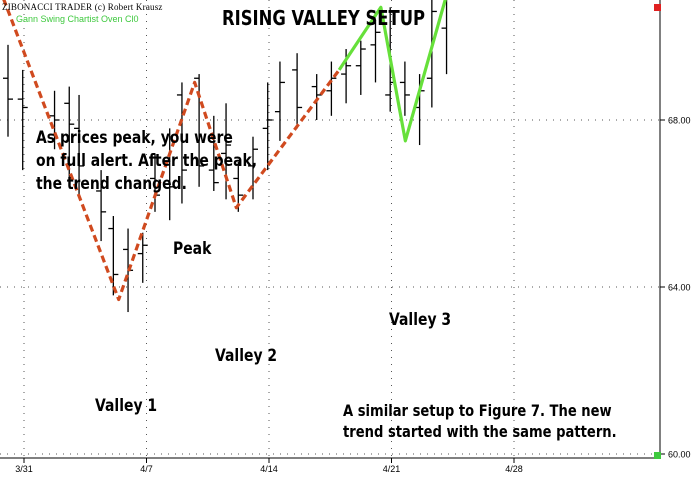 This screenshot has width=700, height=482. What do you see at coordinates (392, 71) in the screenshot?
I see `swing-line-solid` at bounding box center [392, 71].